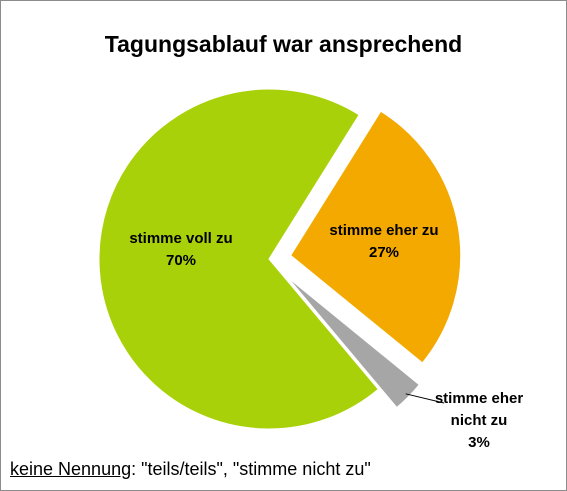 The width and height of the screenshot is (567, 491). I want to click on chart-title: Tagungsablauf war ansprechend, so click(283, 44).